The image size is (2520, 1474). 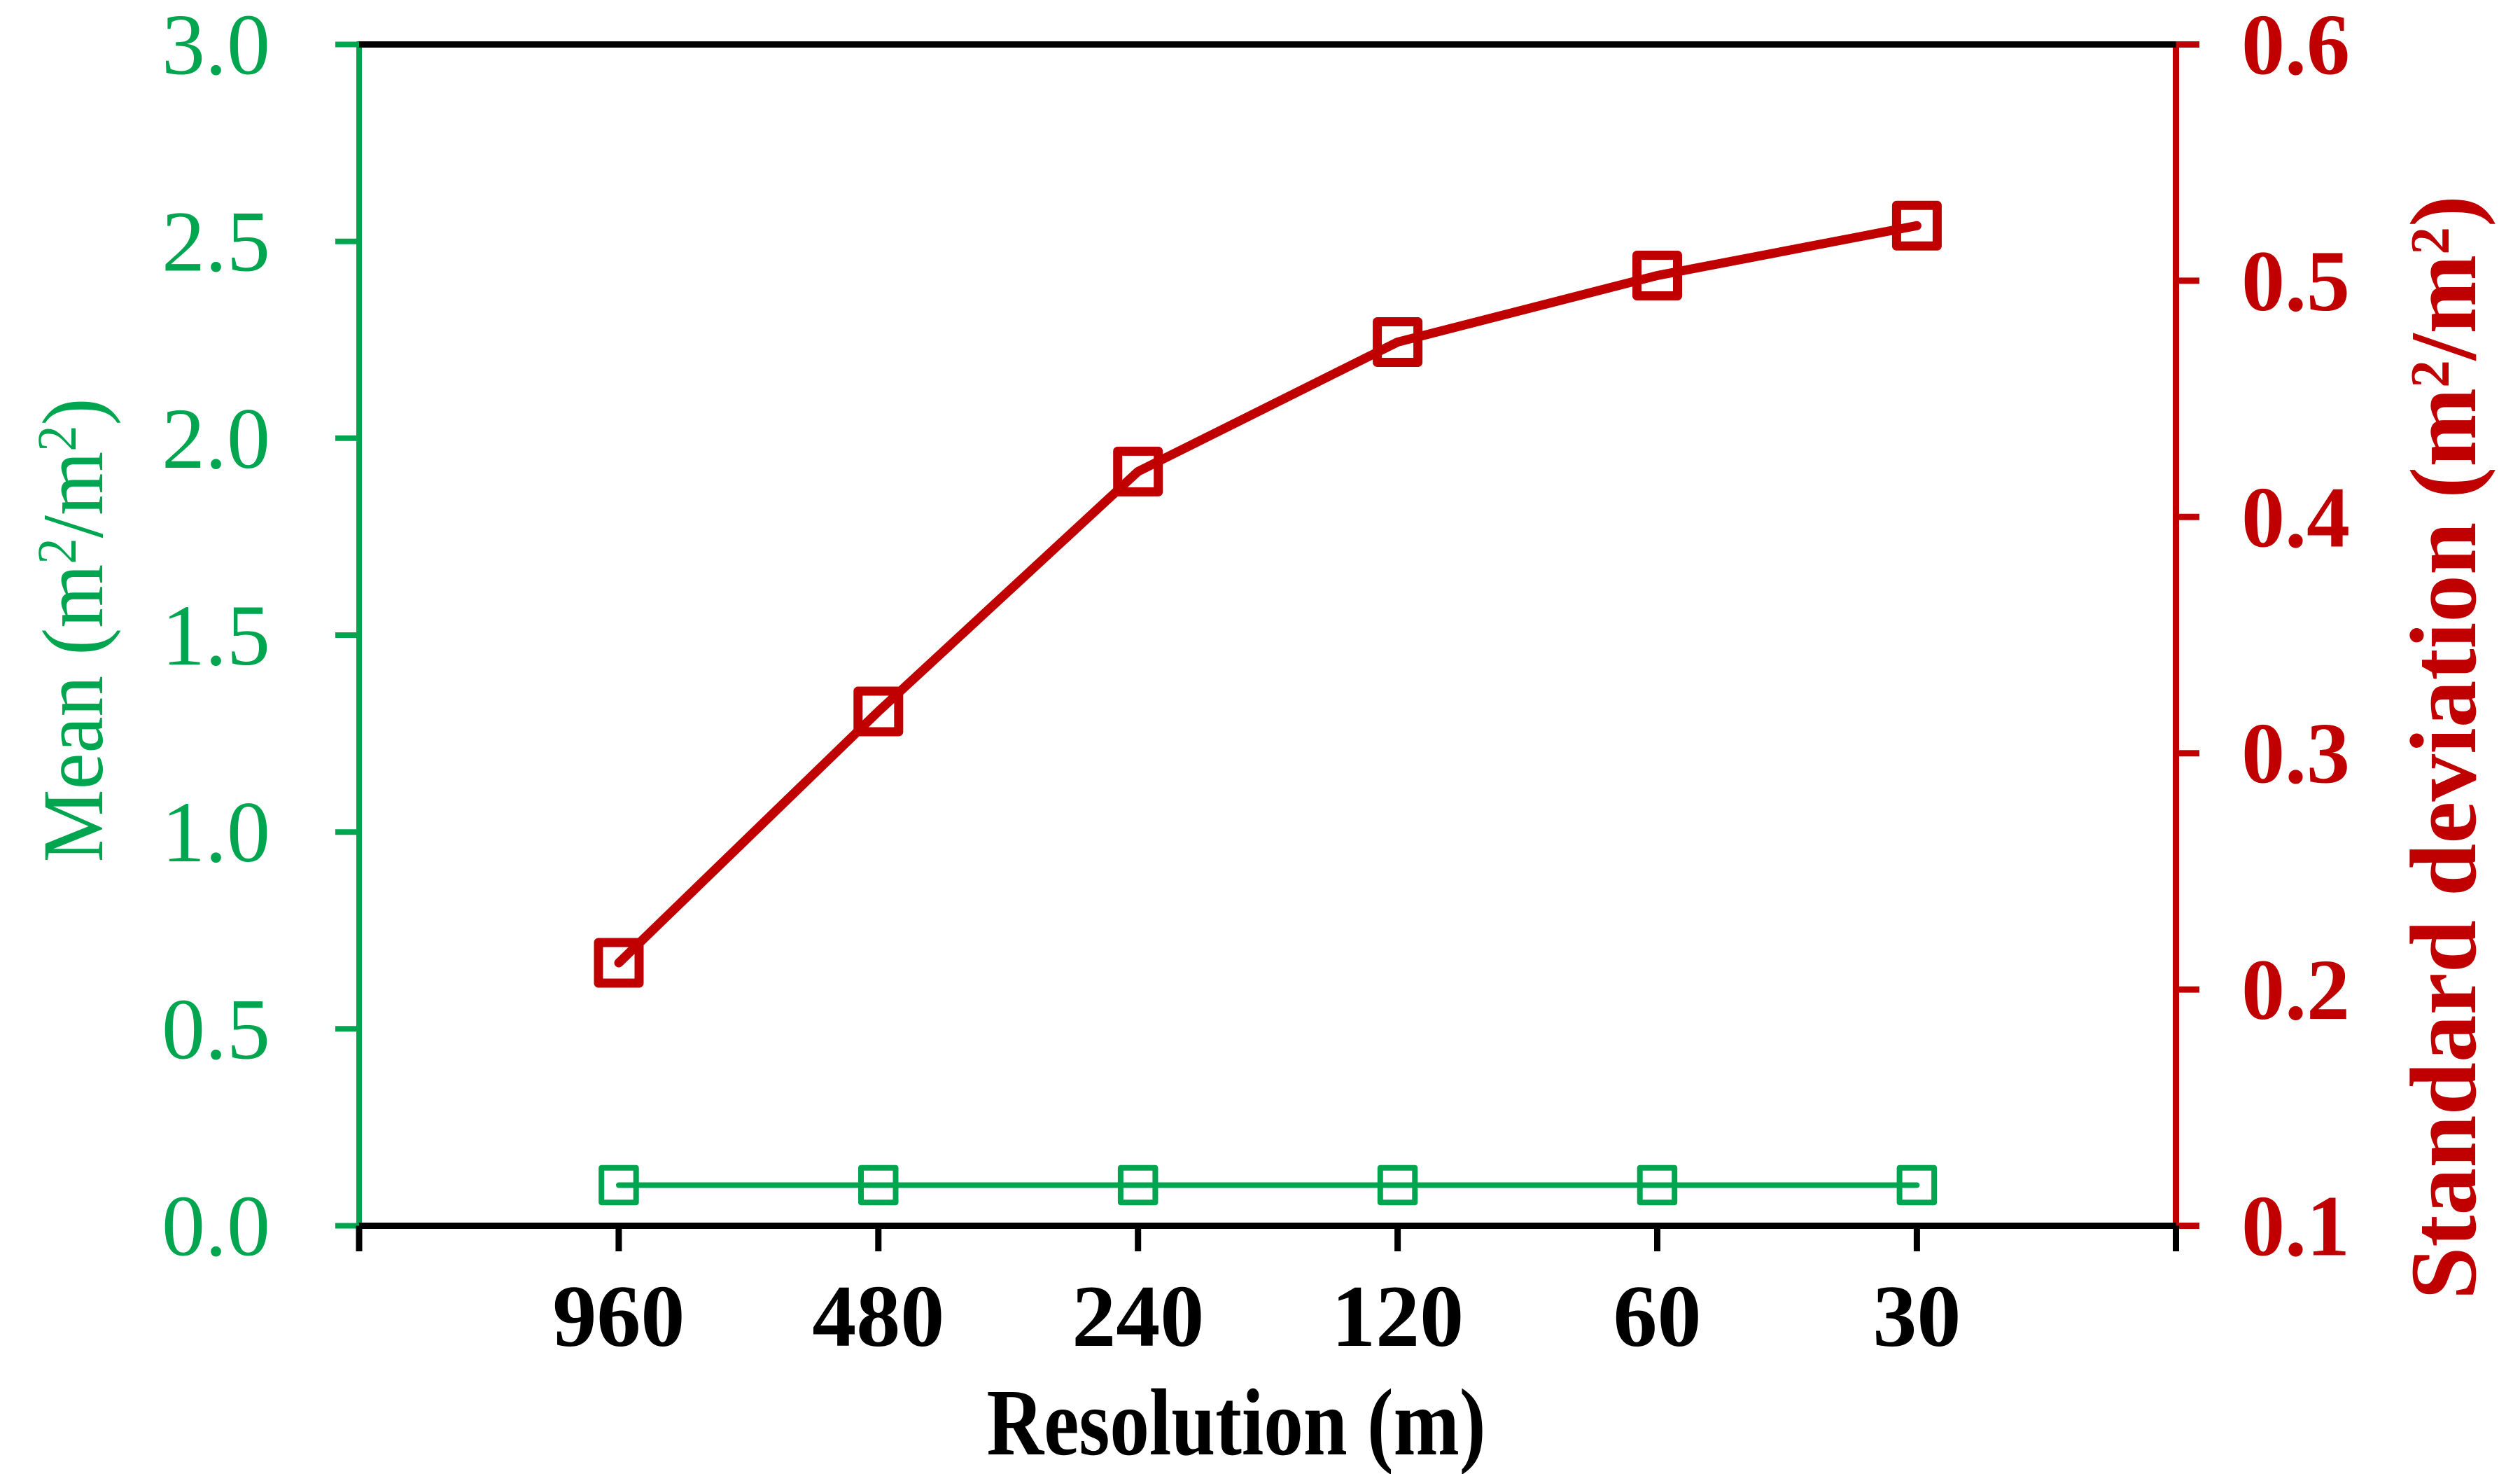 I want to click on svg-text: 240, so click(x=1138, y=1317).